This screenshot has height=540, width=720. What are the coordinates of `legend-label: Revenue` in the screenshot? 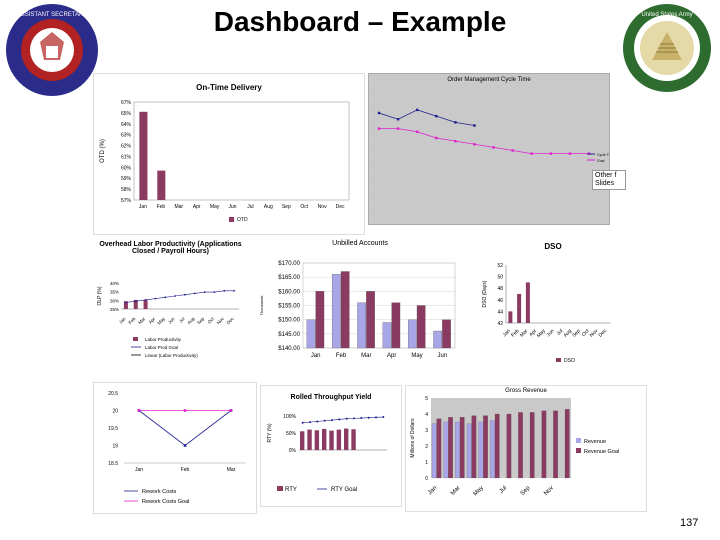 It's located at (595, 442).